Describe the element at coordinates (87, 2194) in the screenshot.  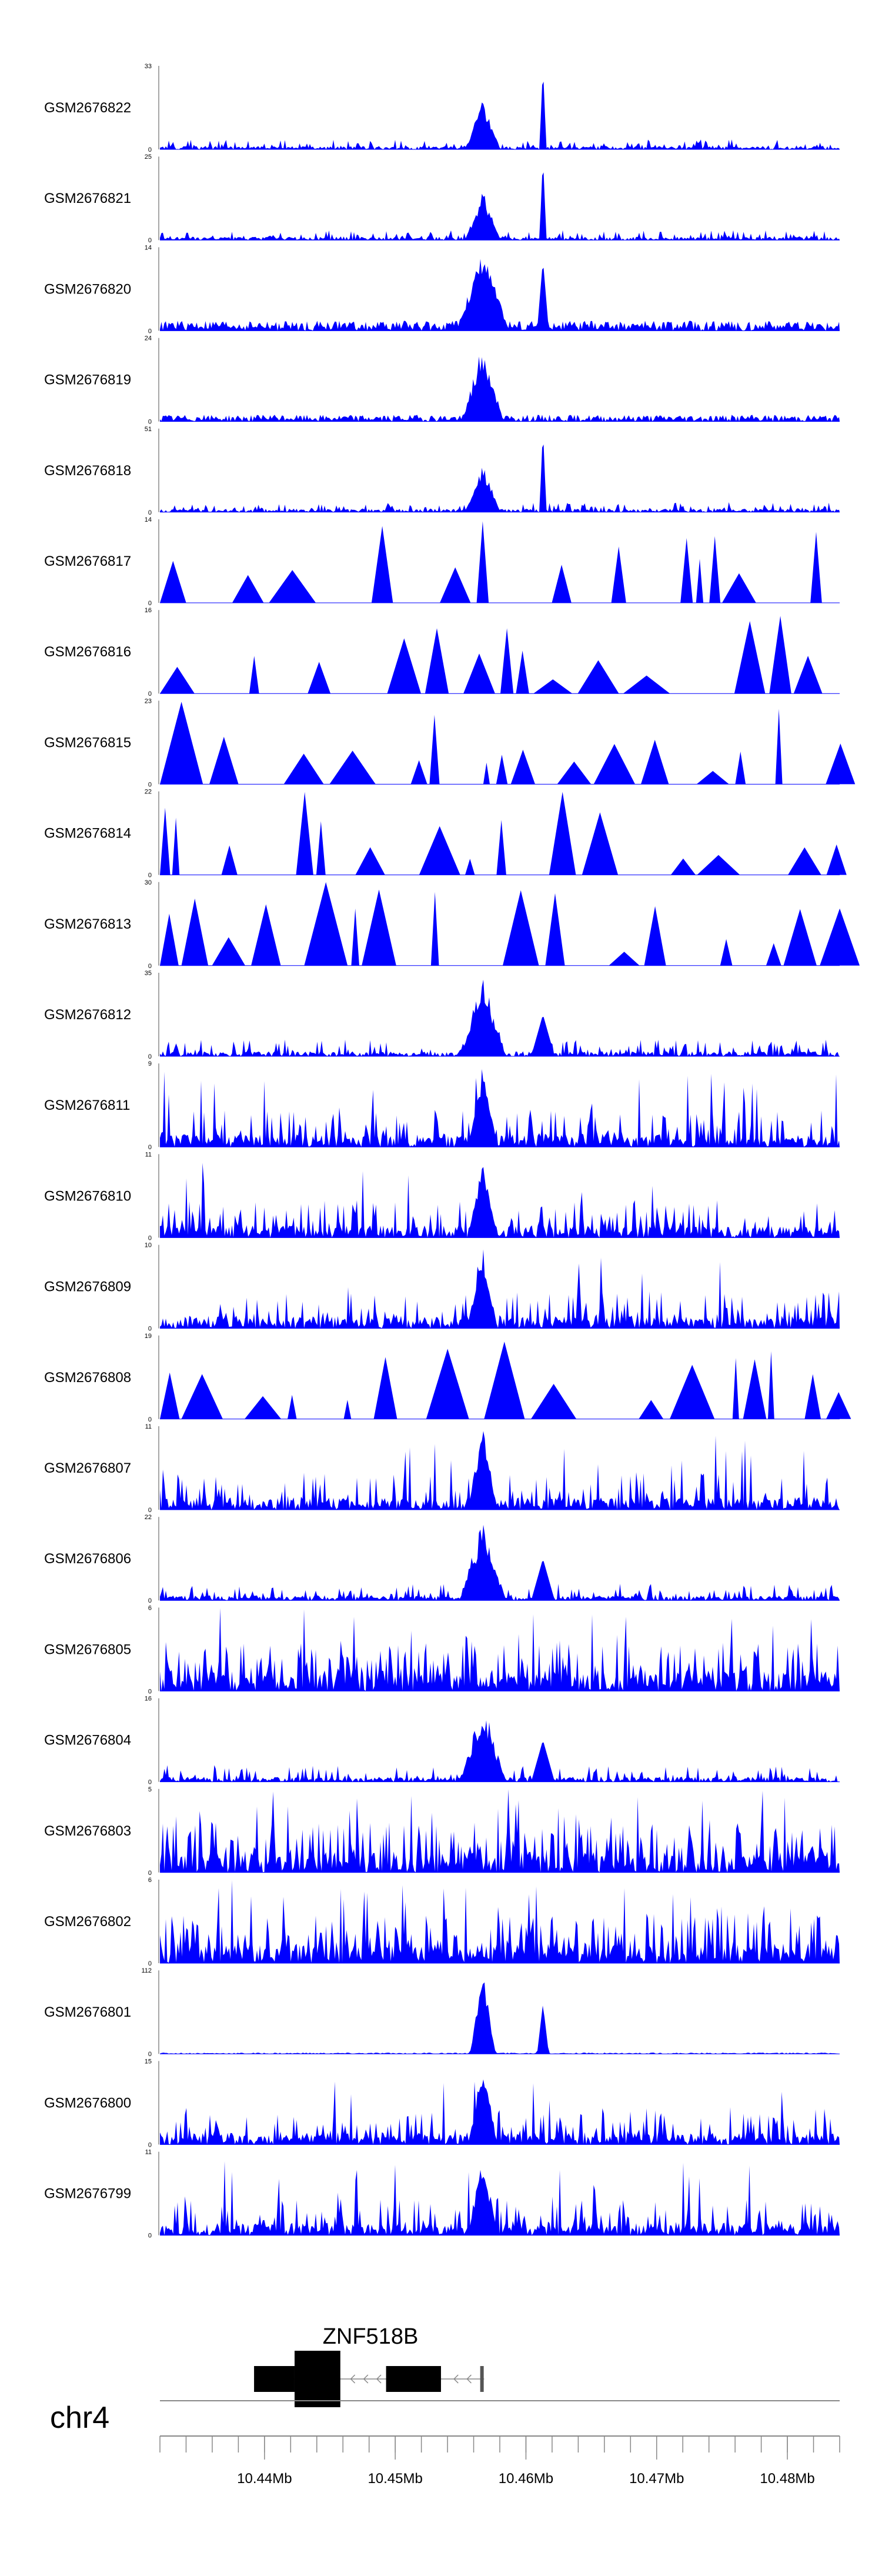
I see `sample-label: GSM2676799` at that location.